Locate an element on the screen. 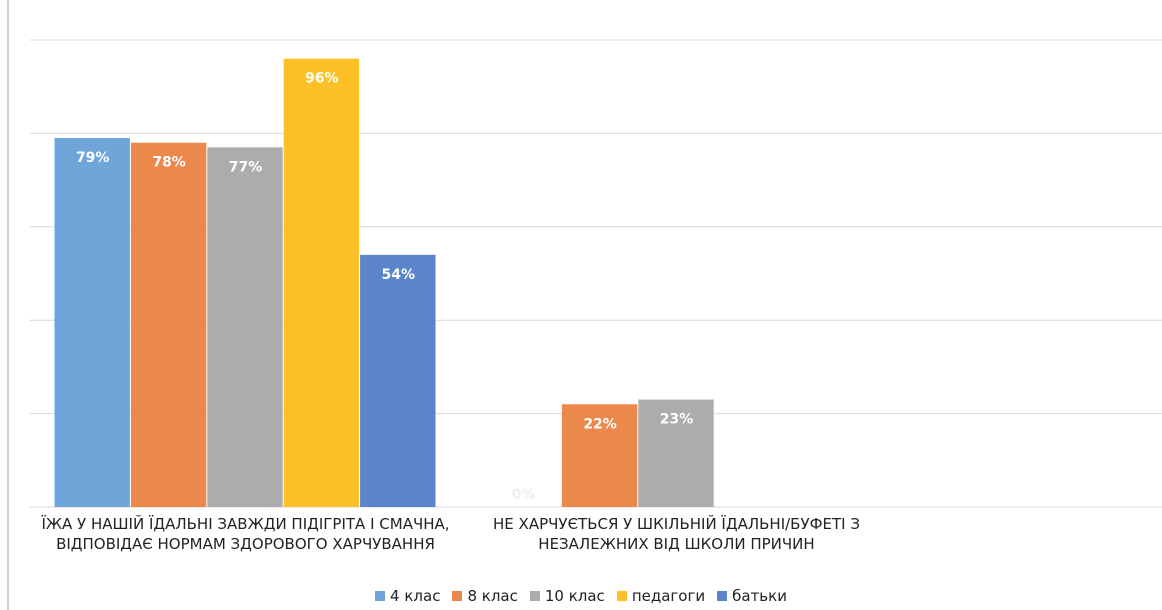 The image size is (1162, 610). data-label: 79% is located at coordinates (93, 158).